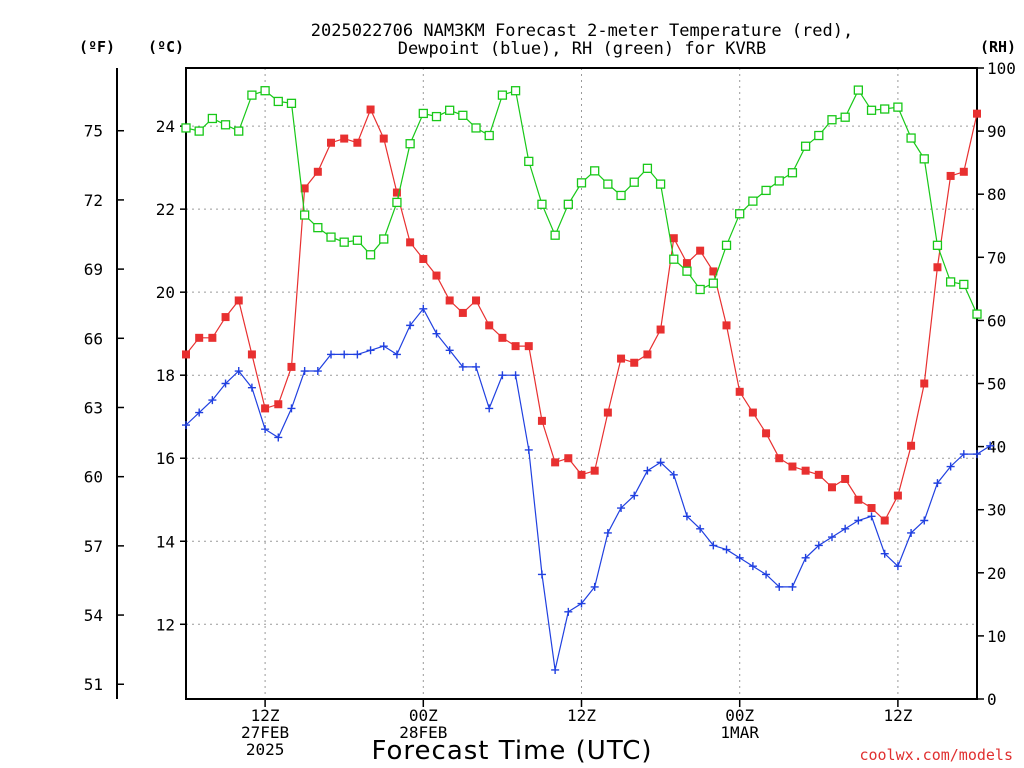 The image size is (1024, 768). Describe the element at coordinates (739, 715) in the screenshot. I see `time-tick-label: 00Z` at that location.